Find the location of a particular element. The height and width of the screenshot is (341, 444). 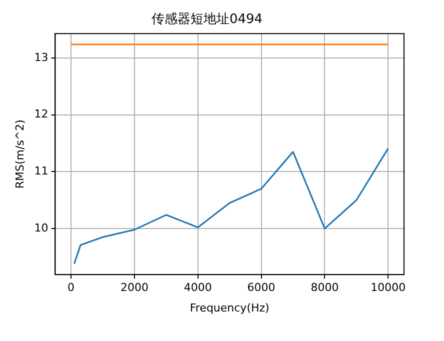

y-axis-title: RMS(m/s^2) is located at coordinates (19, 154).